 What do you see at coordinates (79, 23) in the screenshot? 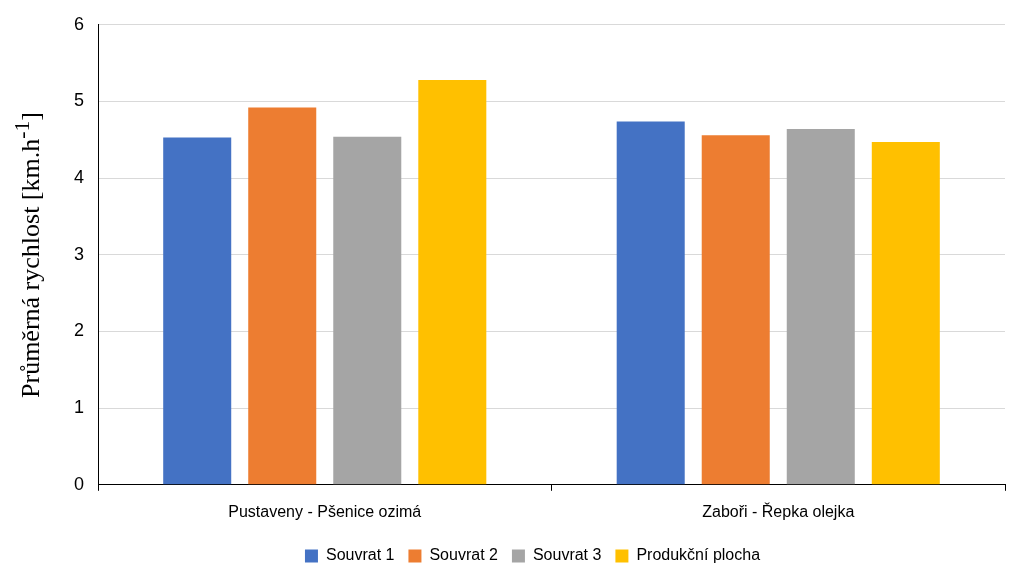
I see `y-tick-label: 6` at bounding box center [79, 23].